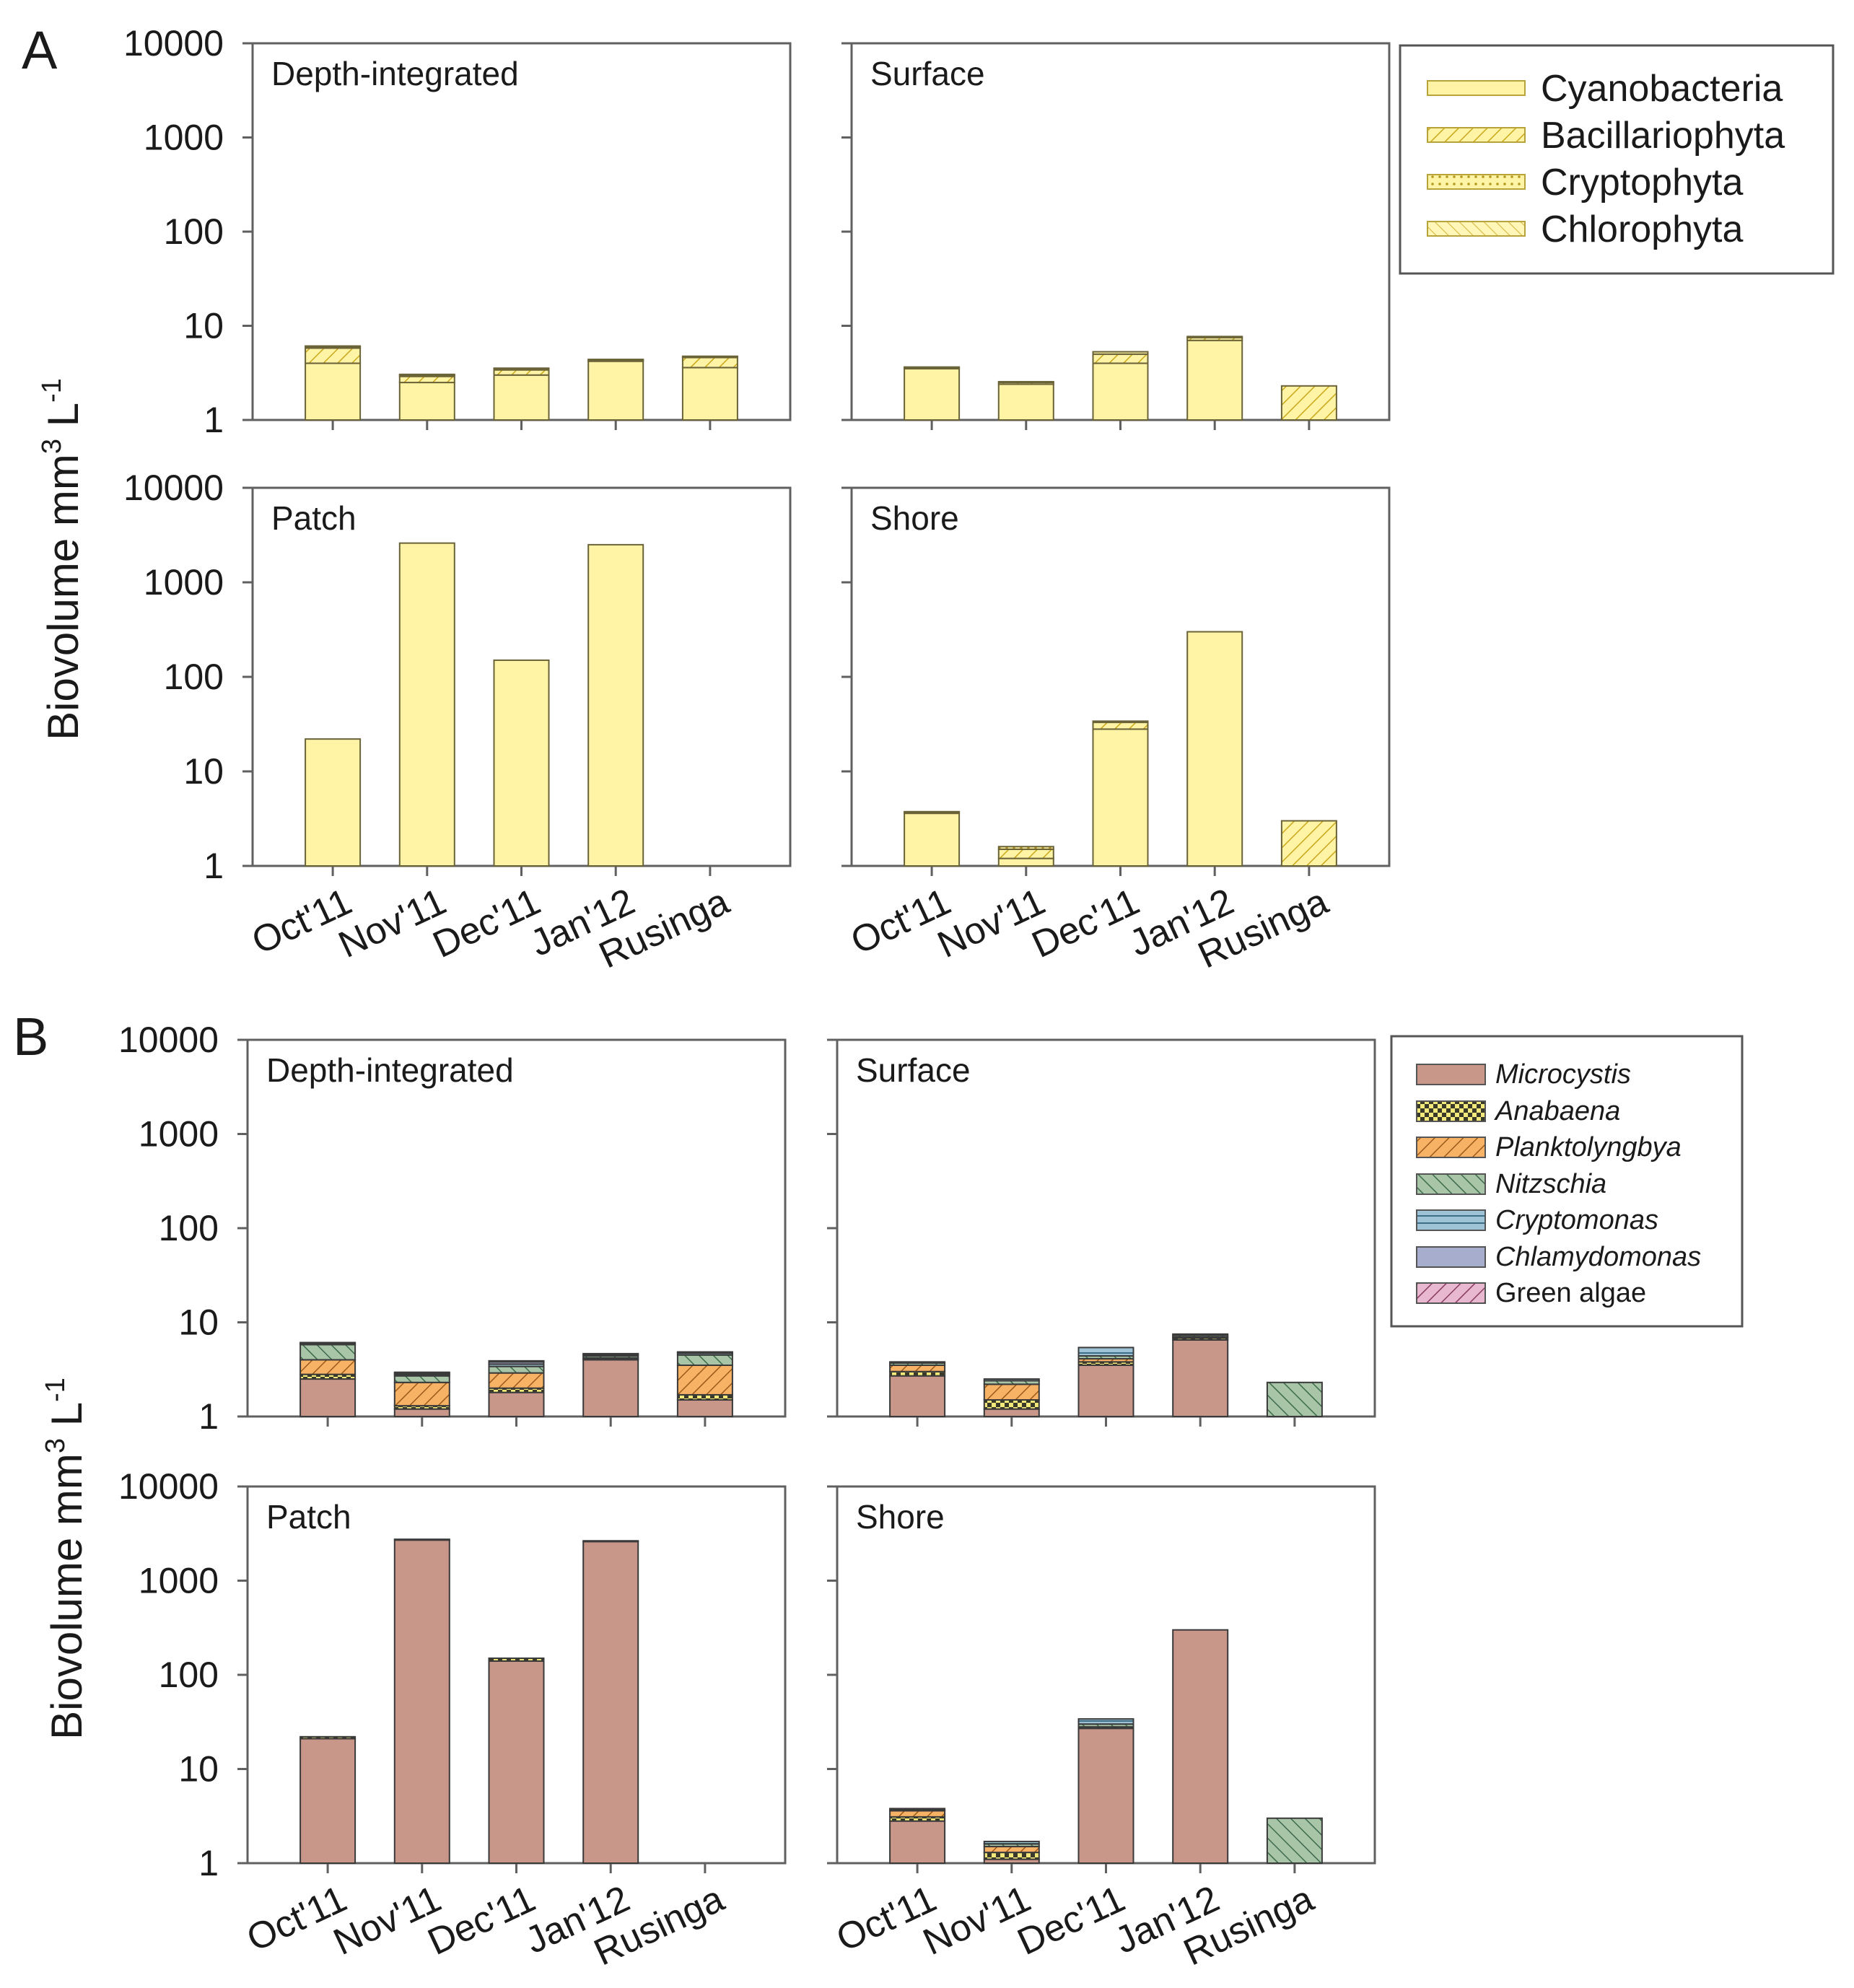 The height and width of the screenshot is (1988, 1854). Describe the element at coordinates (1570, 1293) in the screenshot. I see `legend-label-green-algae: Green algae` at that location.